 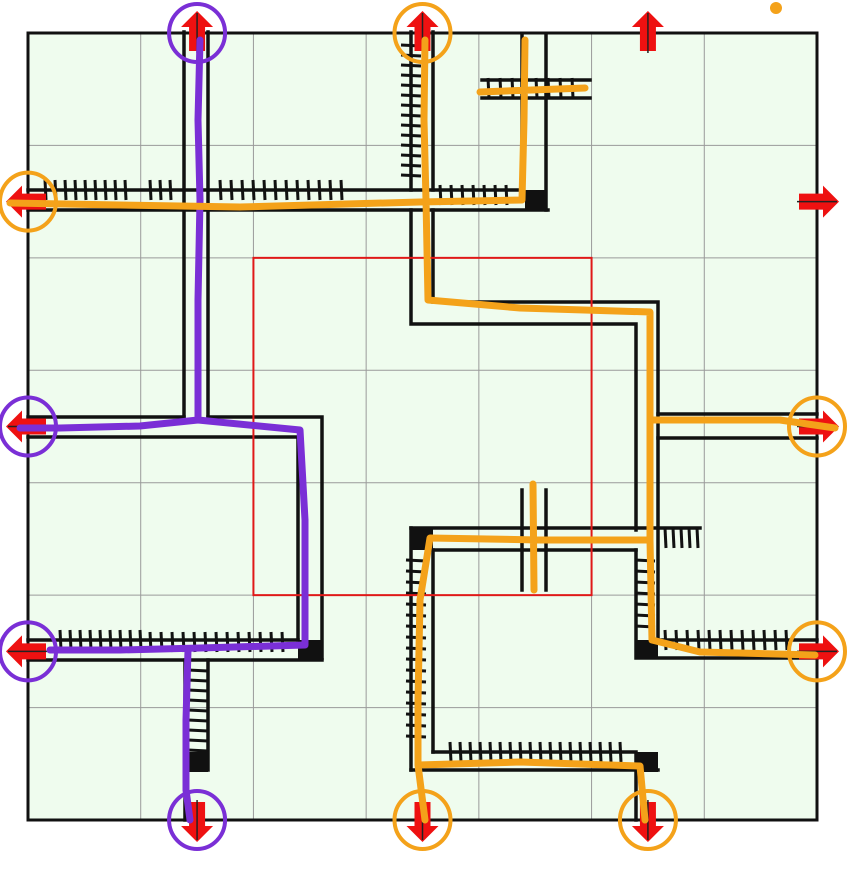 I want to click on stray-marker-dot, so click(x=776, y=8).